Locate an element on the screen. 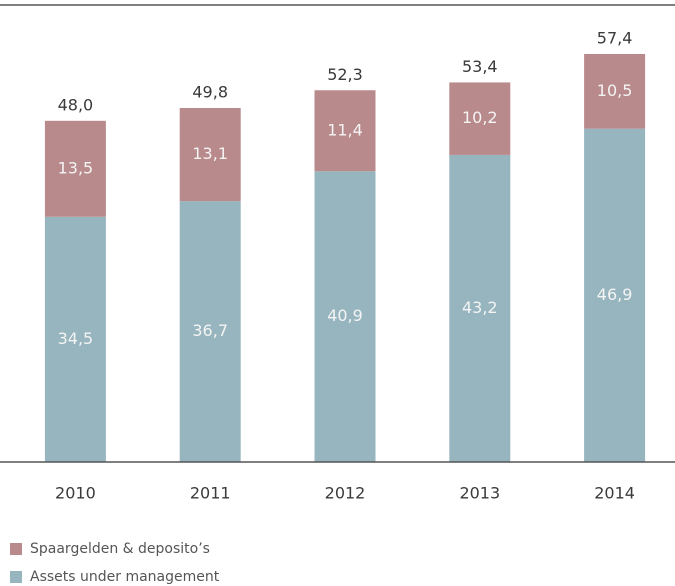  x-tick-label: 2014 is located at coordinates (614, 493).